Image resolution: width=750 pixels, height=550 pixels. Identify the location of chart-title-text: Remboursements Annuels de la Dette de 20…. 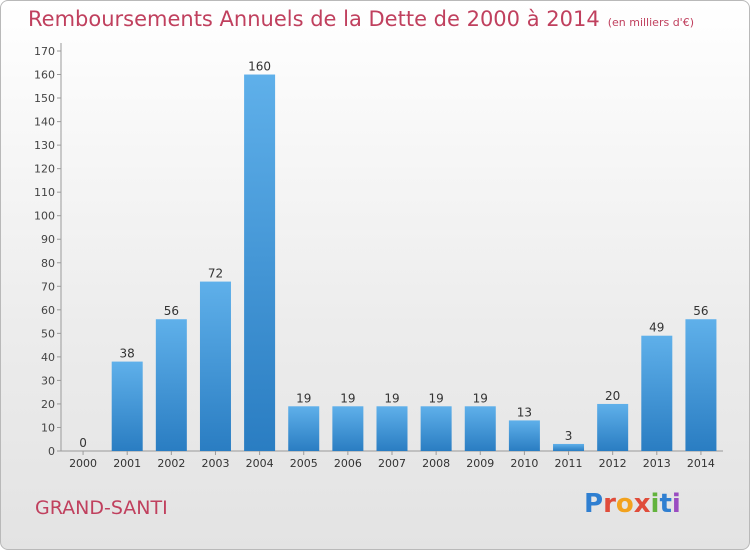
(314, 19).